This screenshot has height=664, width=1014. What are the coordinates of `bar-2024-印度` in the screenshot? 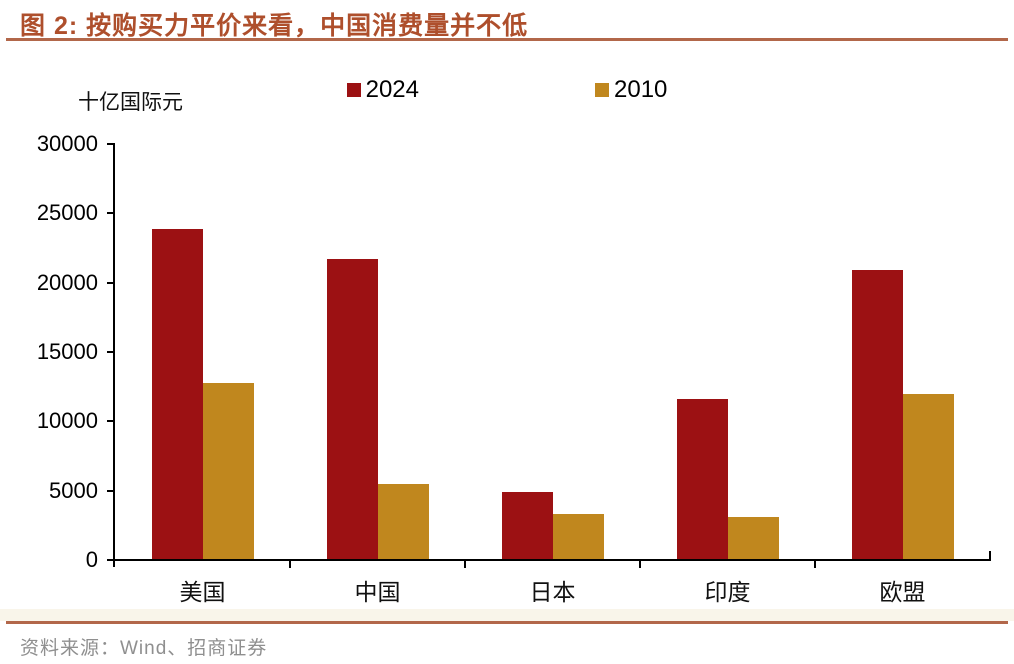 It's located at (702, 479).